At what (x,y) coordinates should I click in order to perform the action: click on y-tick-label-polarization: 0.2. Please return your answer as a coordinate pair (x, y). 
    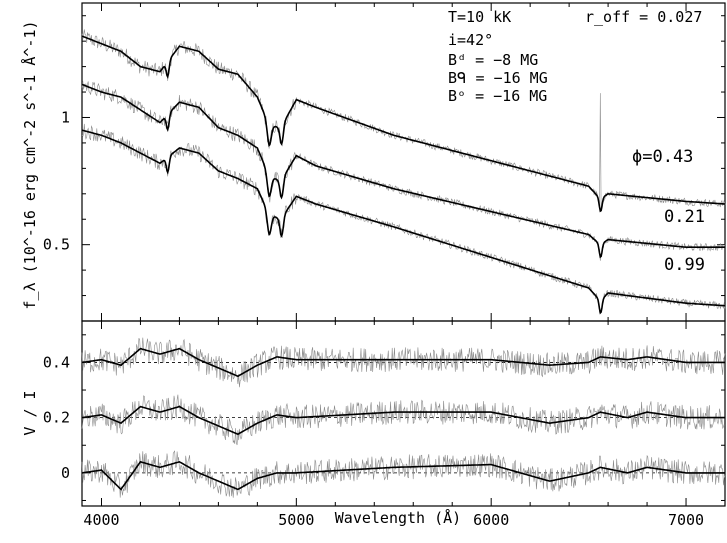
    Looking at the image, I should click on (56, 418).